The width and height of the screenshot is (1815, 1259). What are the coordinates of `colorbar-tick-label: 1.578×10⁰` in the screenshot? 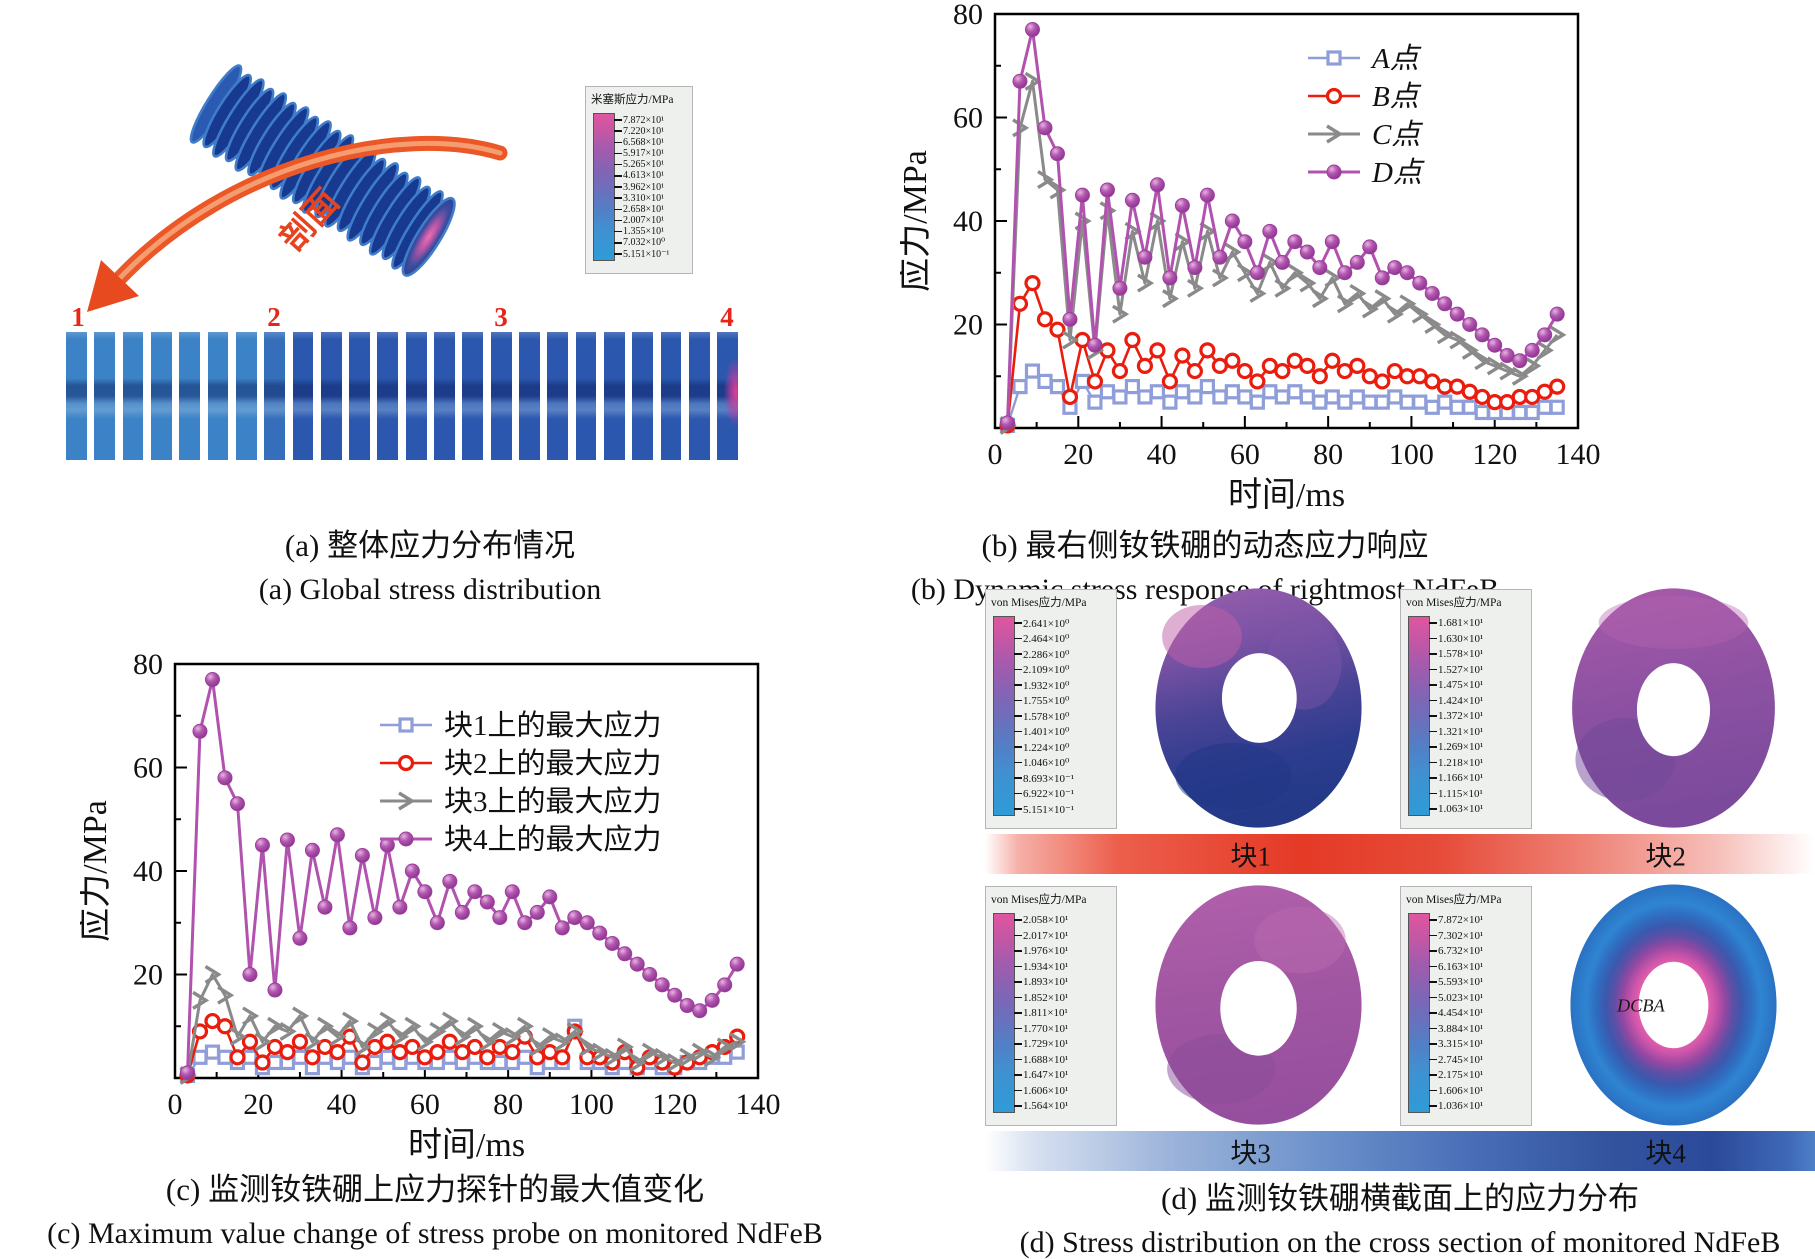 It's located at (1041, 716).